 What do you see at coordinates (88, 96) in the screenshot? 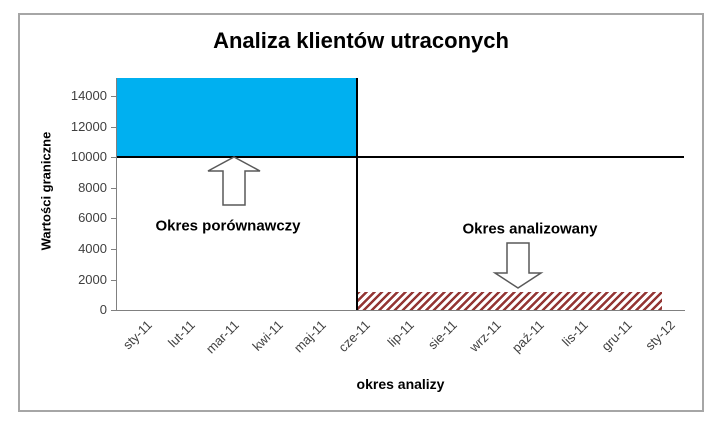
I see `y-tick-label: 14000` at bounding box center [88, 96].